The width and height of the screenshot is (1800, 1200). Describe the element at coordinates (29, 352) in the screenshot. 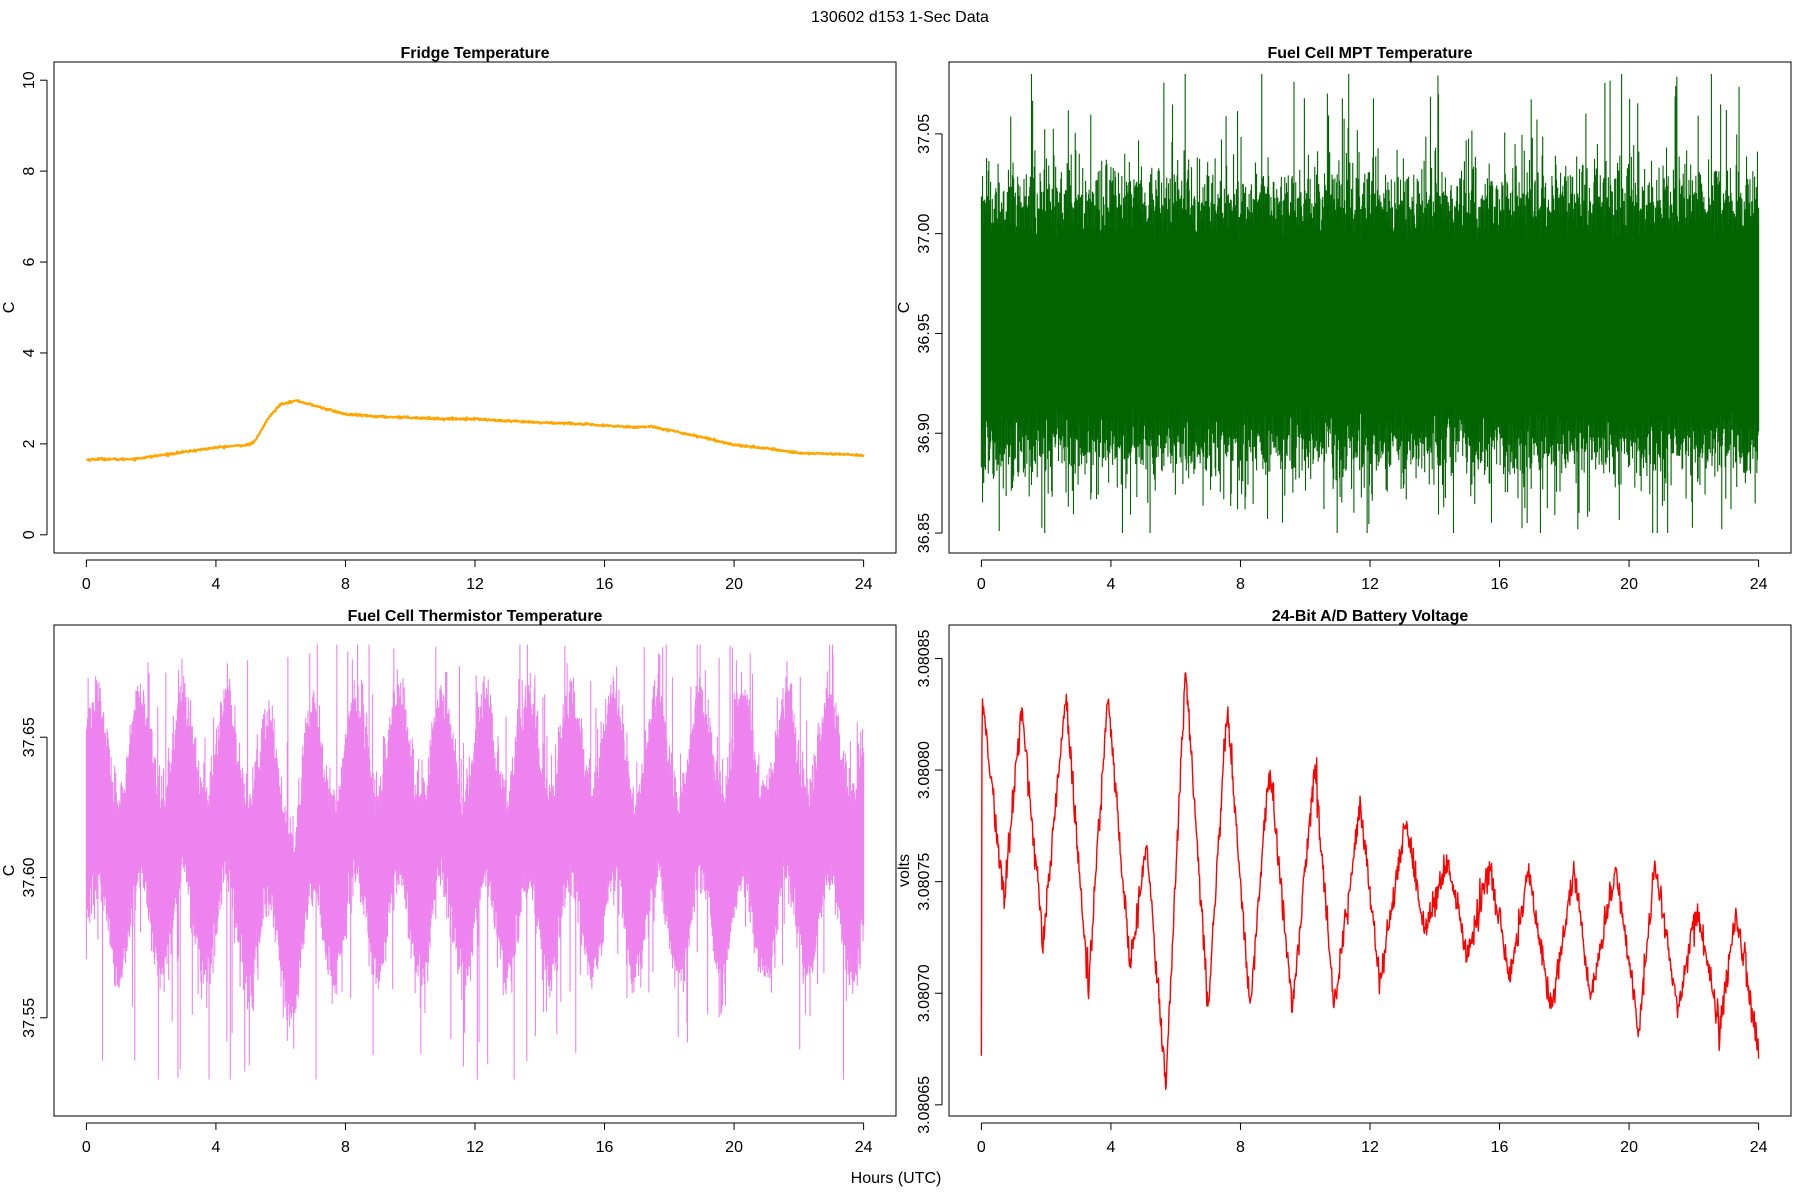

I see `y-tick-label: 4` at that location.